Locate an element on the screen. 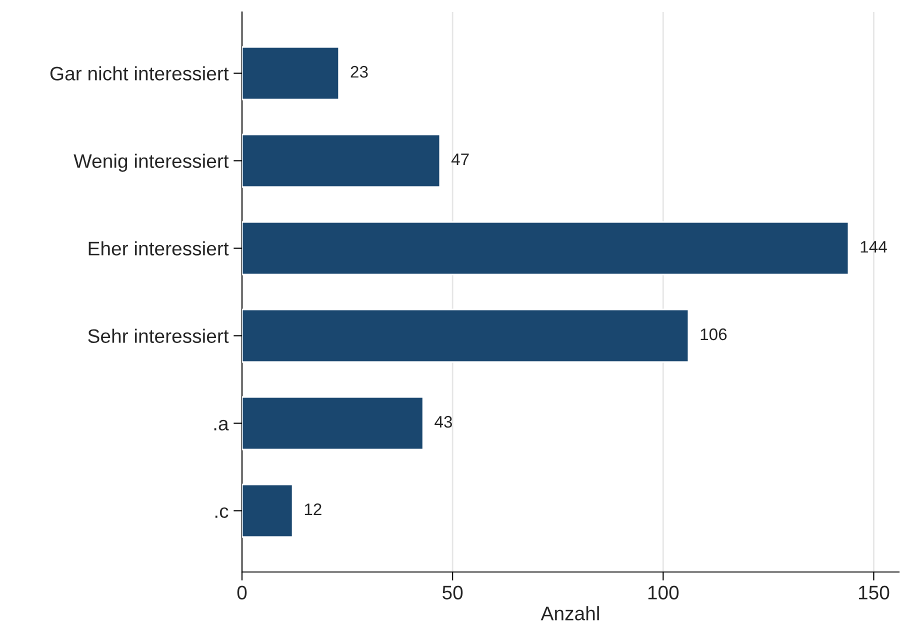  y-tick-label: .c is located at coordinates (221, 512).